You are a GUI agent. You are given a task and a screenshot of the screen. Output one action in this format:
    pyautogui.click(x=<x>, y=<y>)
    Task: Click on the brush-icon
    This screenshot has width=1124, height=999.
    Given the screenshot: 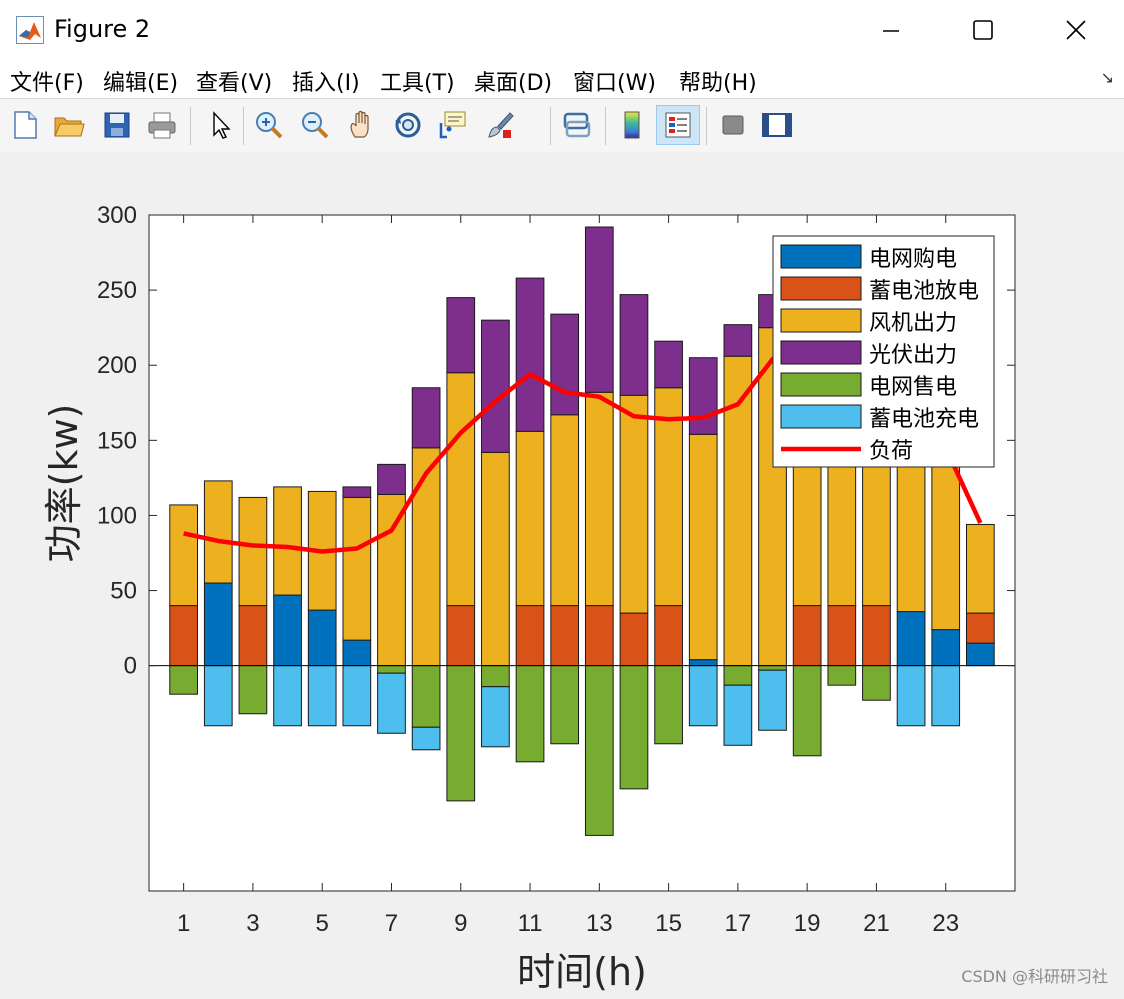 What is the action you would take?
    pyautogui.click(x=501, y=125)
    